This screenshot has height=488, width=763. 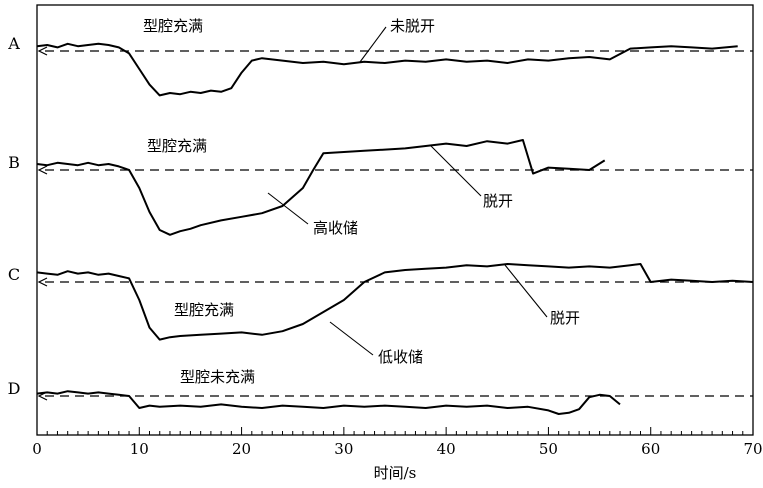 I want to click on x-tick-label: 40, so click(x=446, y=449).